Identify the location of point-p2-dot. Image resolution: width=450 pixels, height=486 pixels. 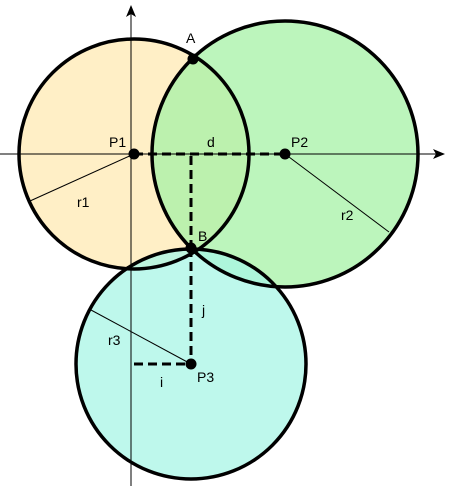
(285, 154).